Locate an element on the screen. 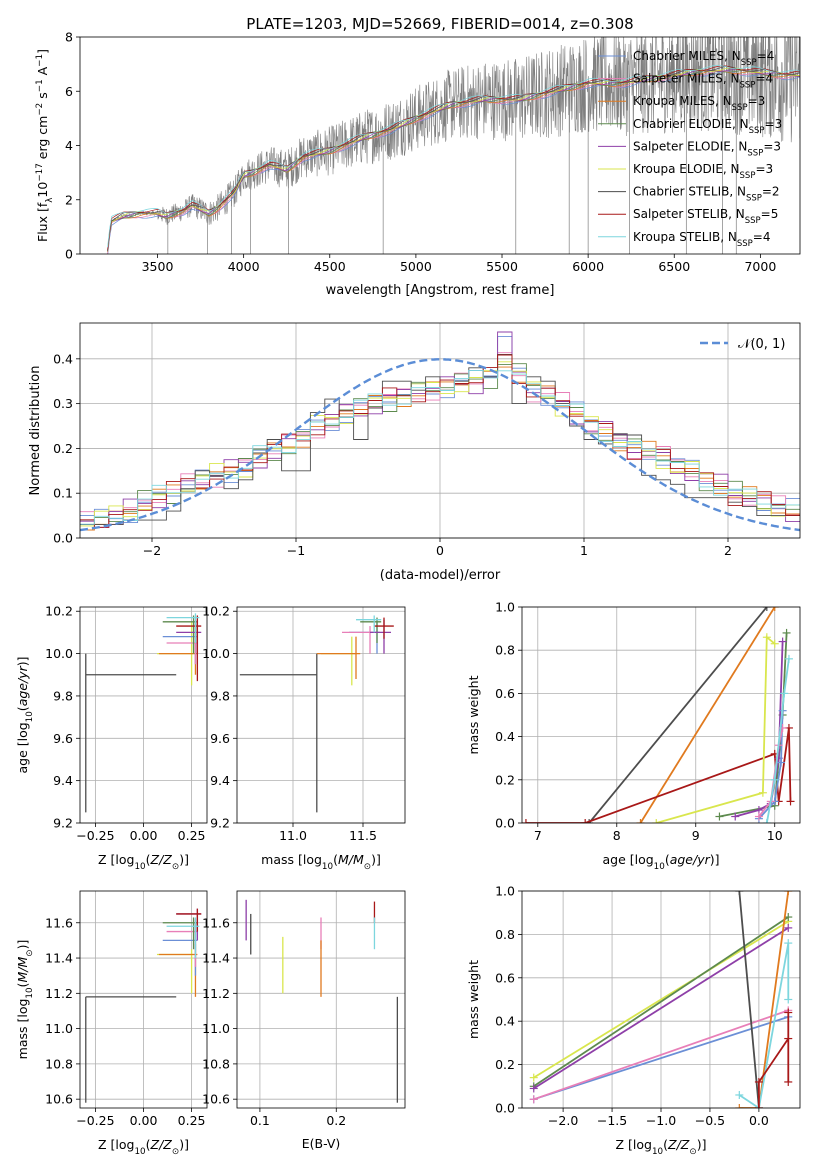 This screenshot has width=819, height=1170. legend-label: Chabrier STELIB, NSSP=2 is located at coordinates (706, 194).